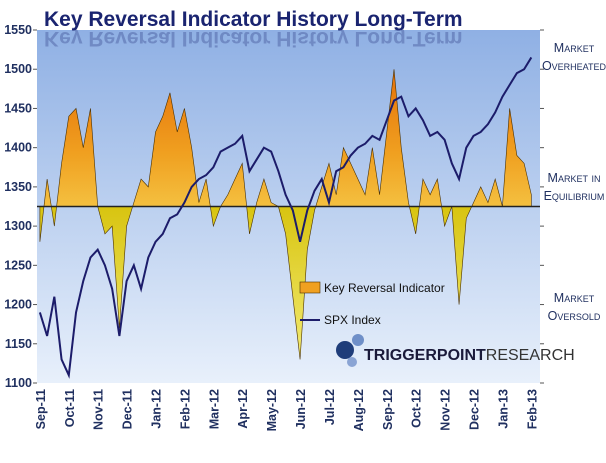 Image resolution: width=606 pixels, height=463 pixels. What do you see at coordinates (18, 30) in the screenshot?
I see `y-tick-label: 1550` at bounding box center [18, 30].